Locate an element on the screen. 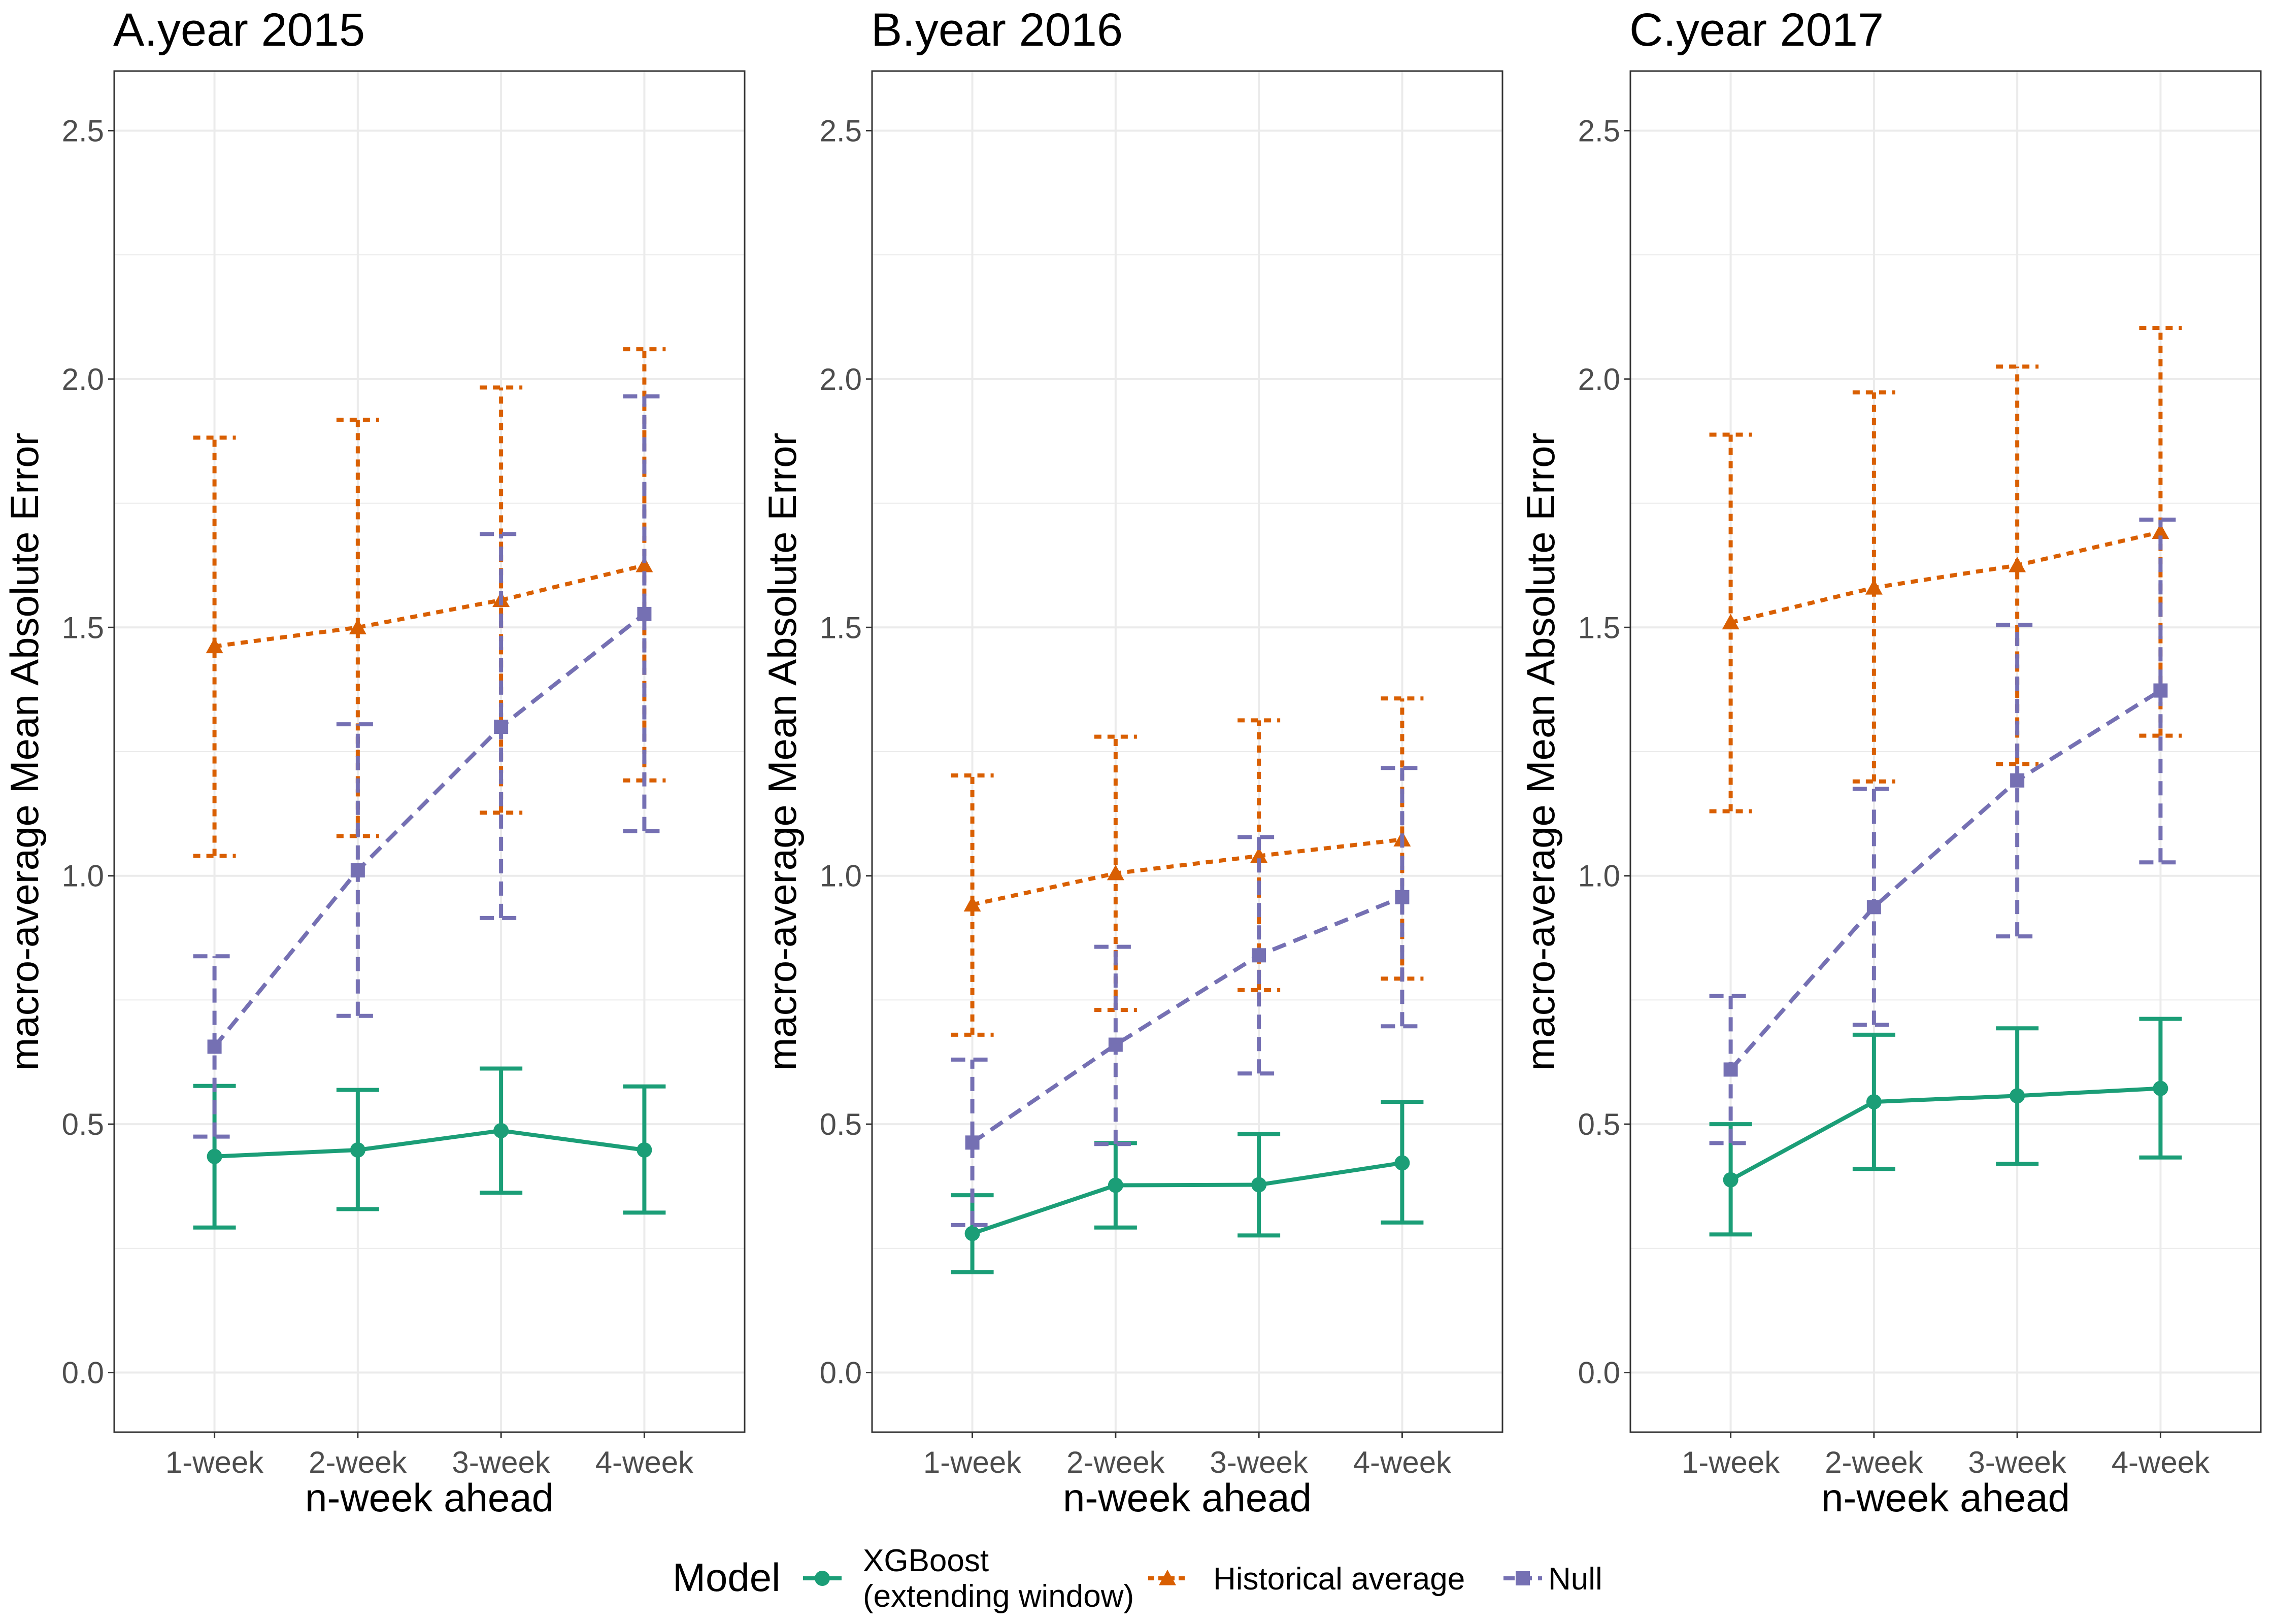 This screenshot has height=1624, width=2274. panel-title: A.year 2015 is located at coordinates (239, 30).